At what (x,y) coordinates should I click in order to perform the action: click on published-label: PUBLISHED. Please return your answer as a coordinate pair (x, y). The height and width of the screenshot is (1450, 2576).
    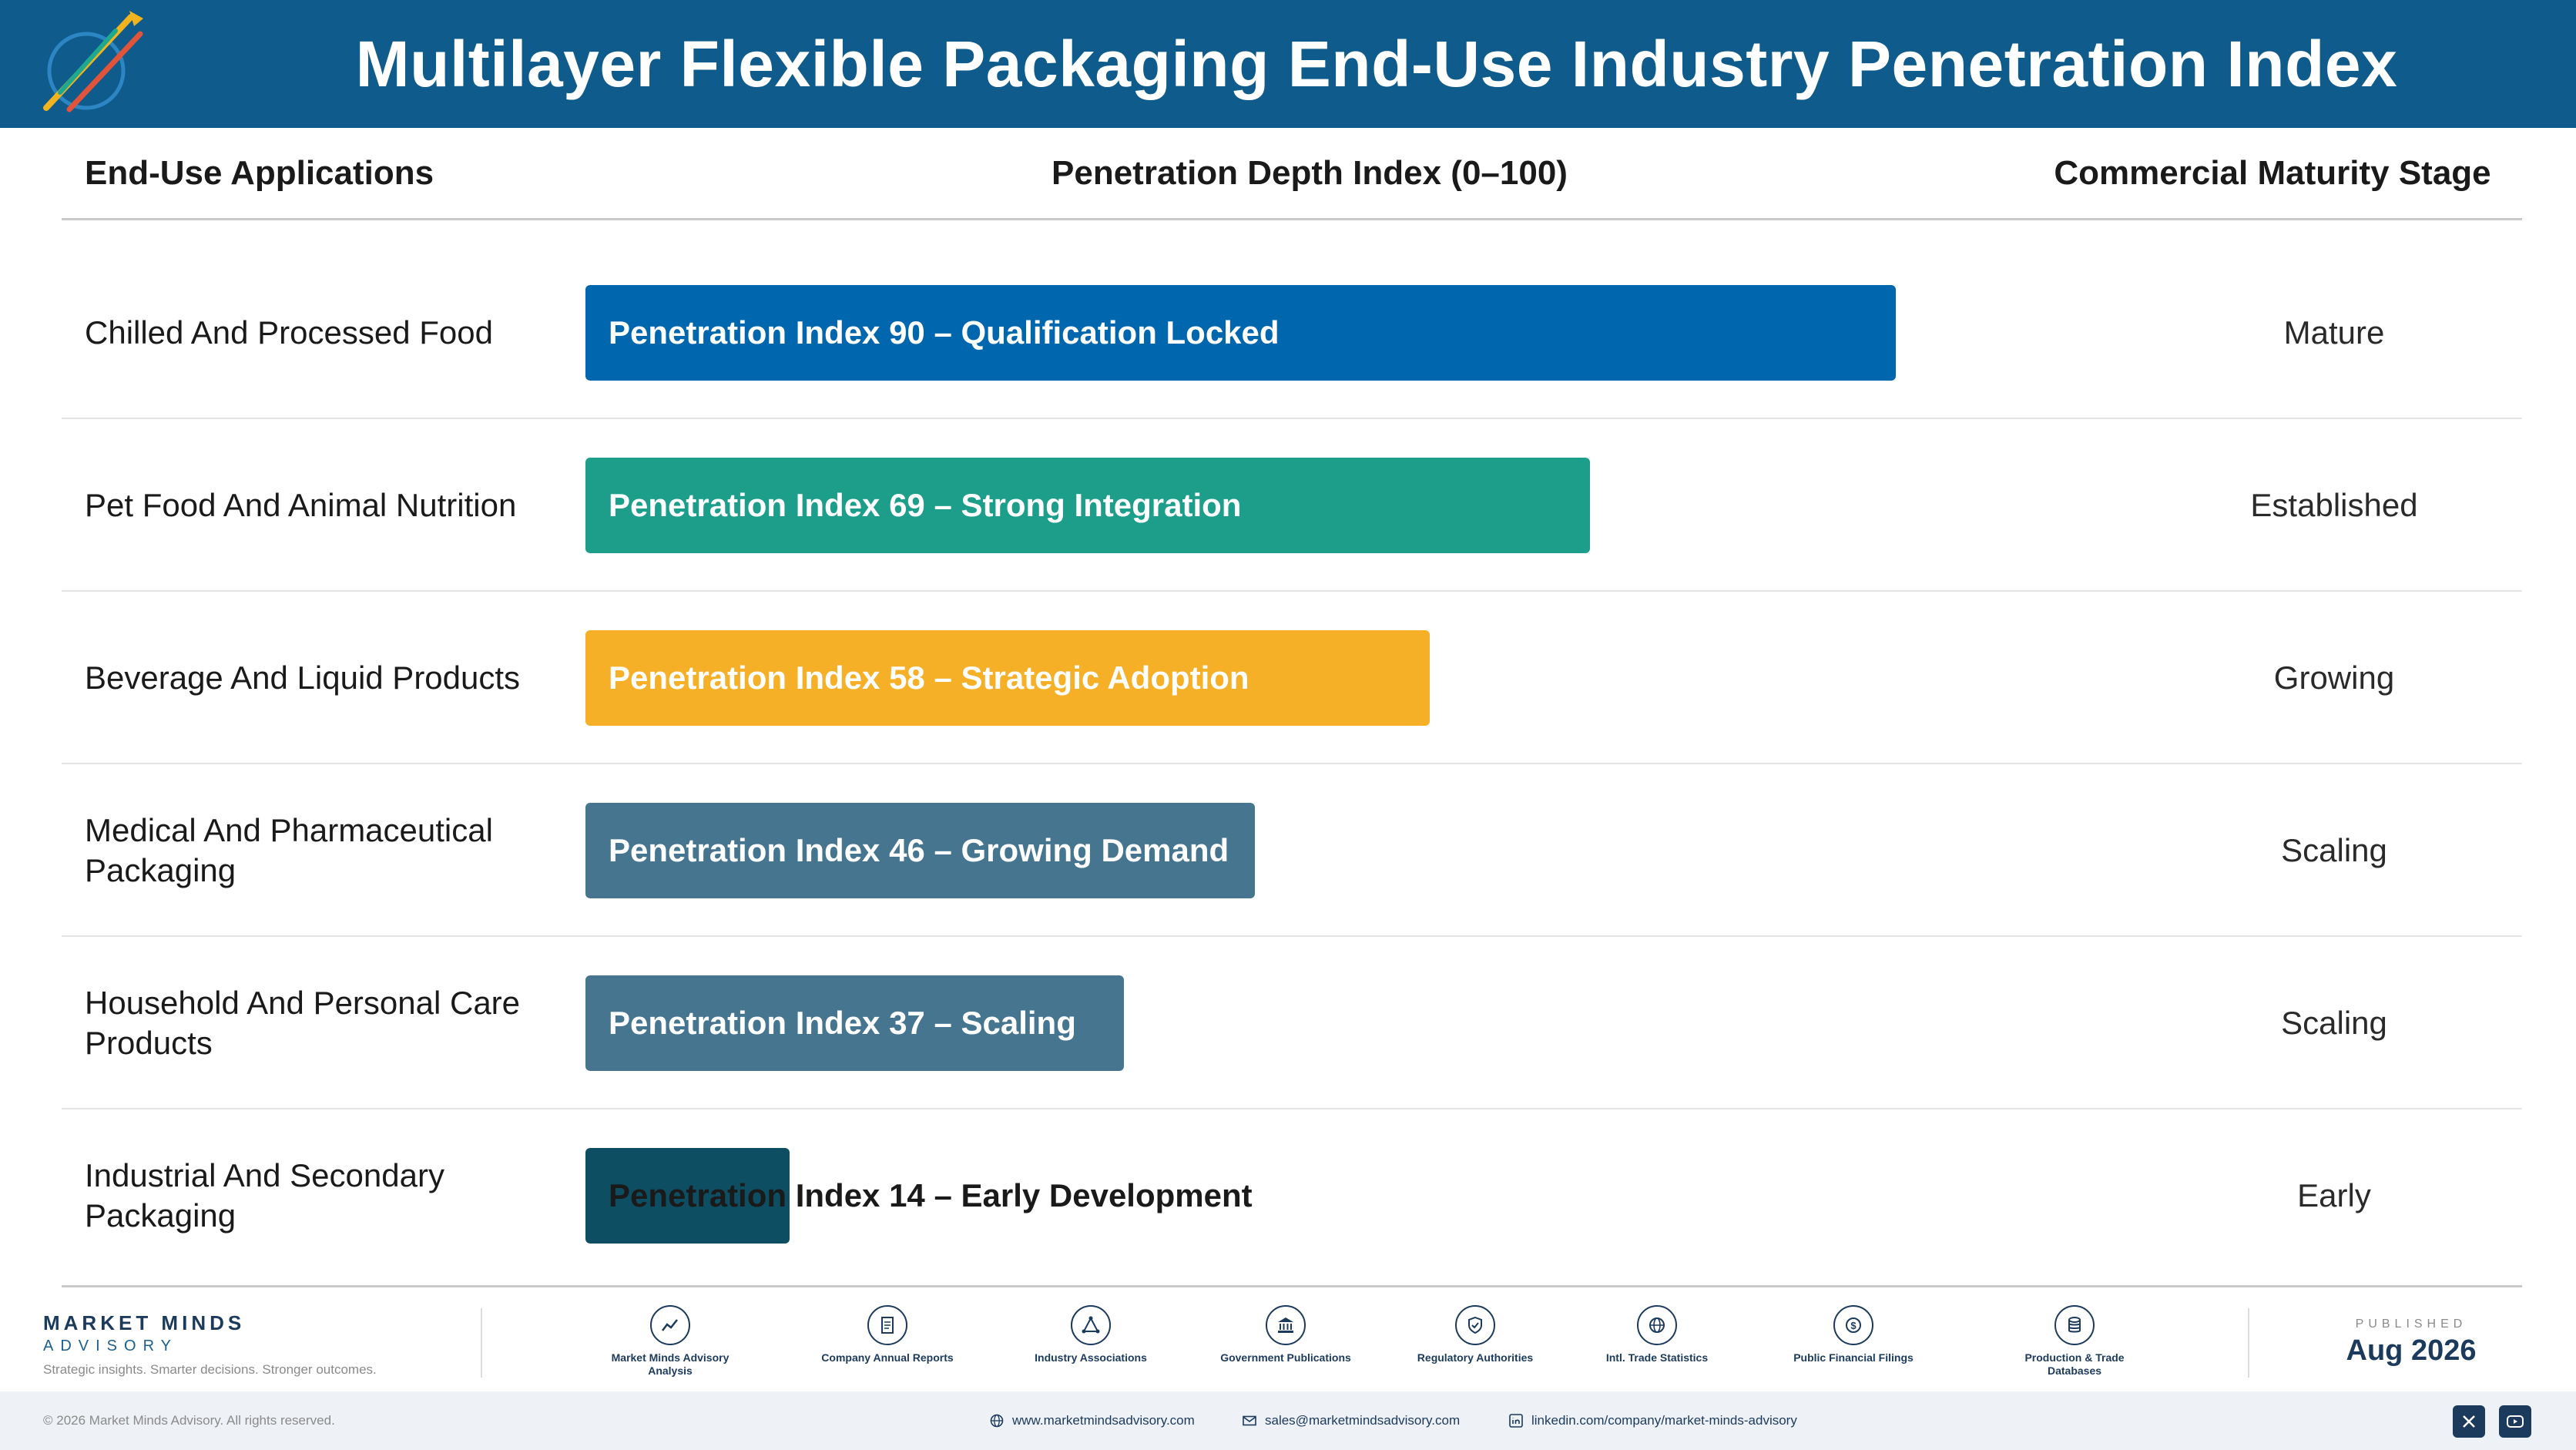
    Looking at the image, I should click on (2411, 1324).